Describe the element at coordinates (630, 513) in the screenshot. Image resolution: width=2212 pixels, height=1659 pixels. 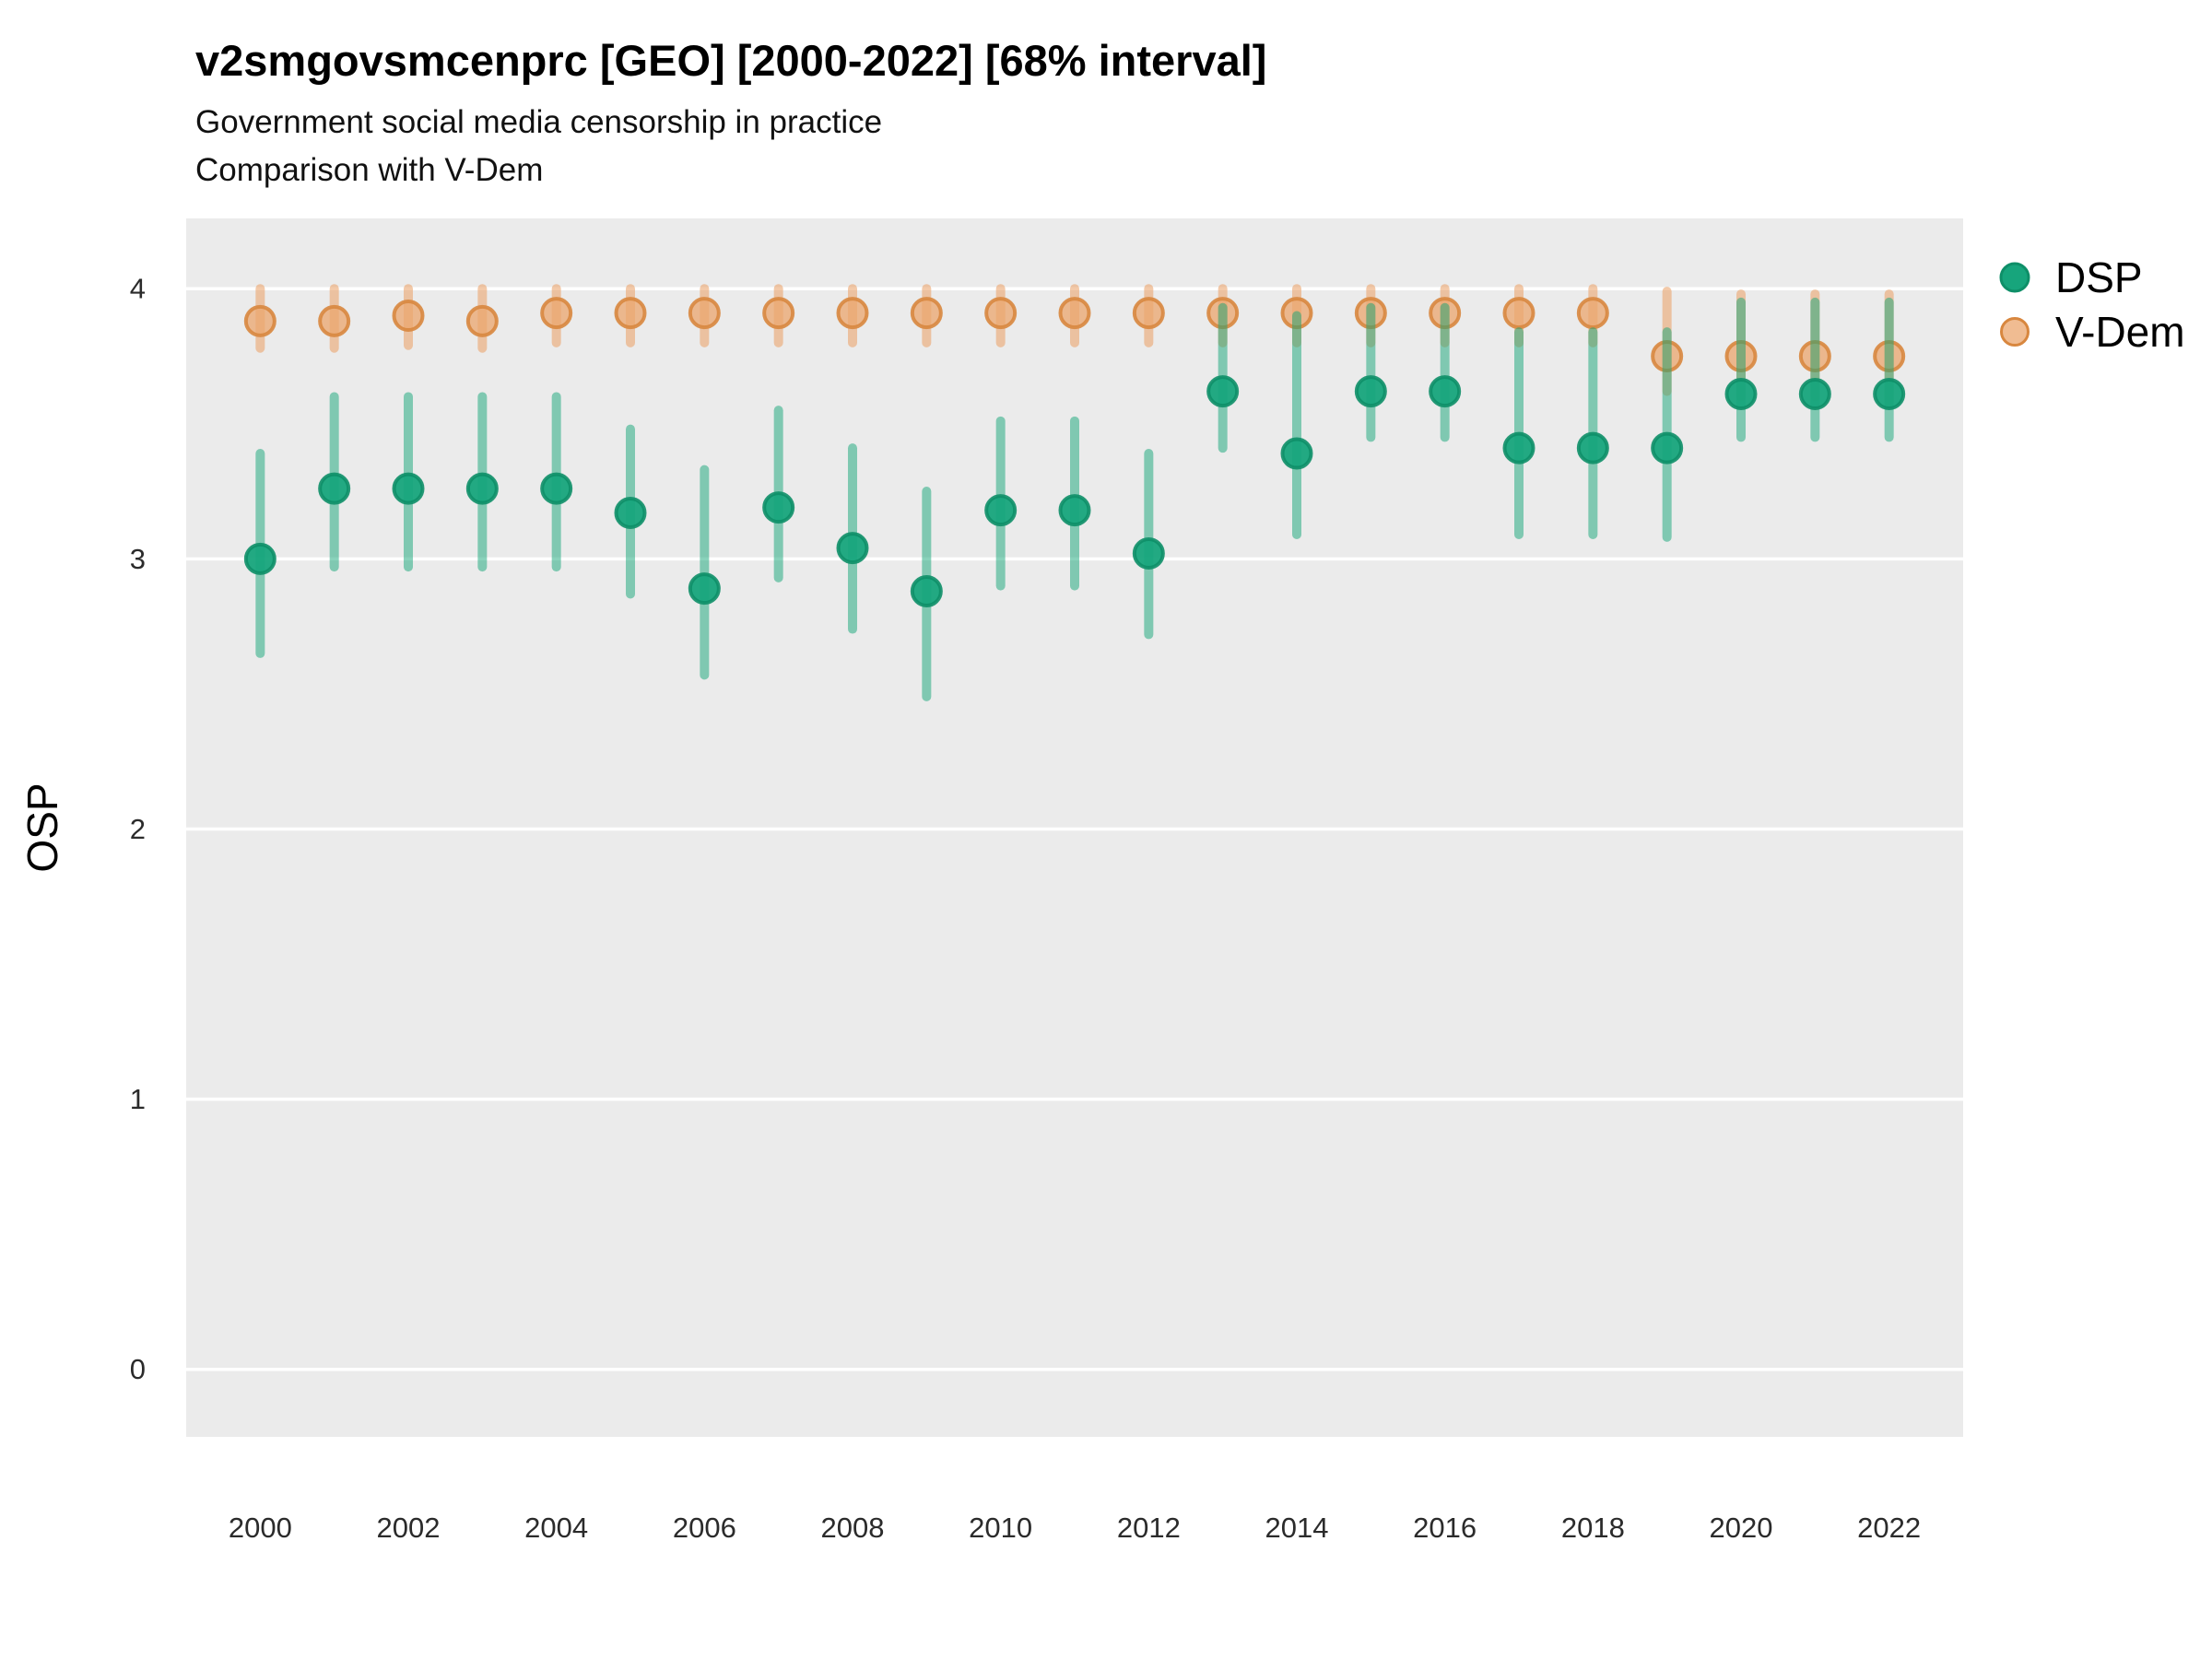
I see `dsp-point-2005` at that location.